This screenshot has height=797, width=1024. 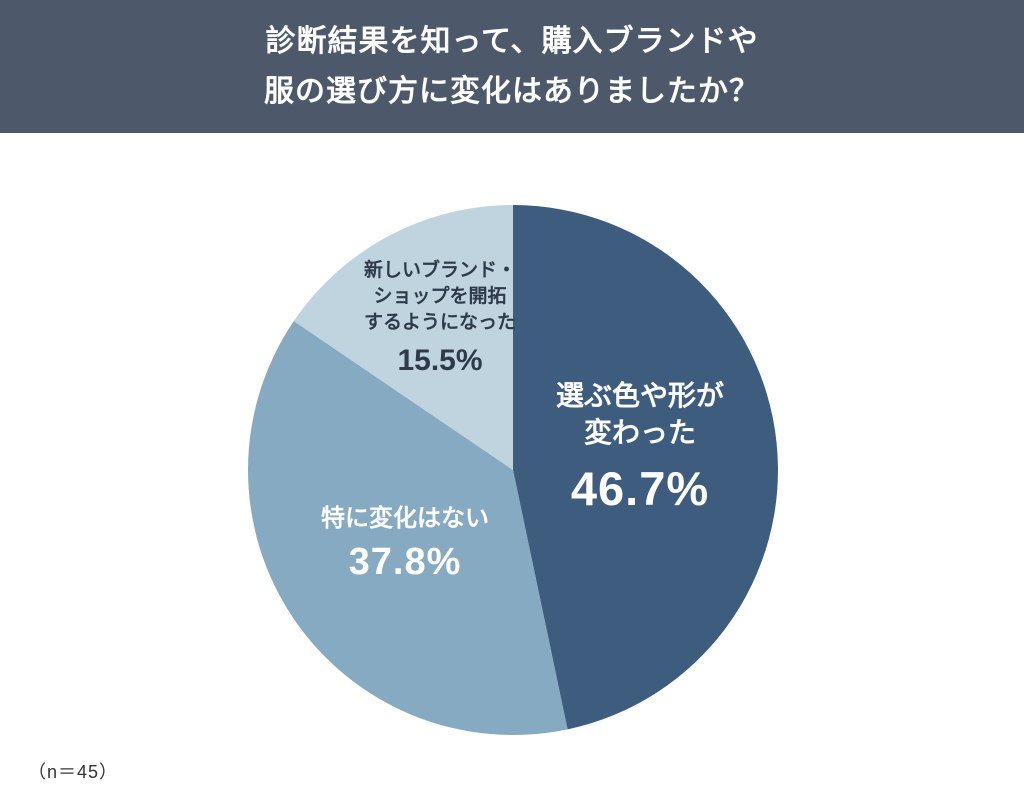 What do you see at coordinates (73, 772) in the screenshot?
I see `sample-size-note: （n＝45）` at bounding box center [73, 772].